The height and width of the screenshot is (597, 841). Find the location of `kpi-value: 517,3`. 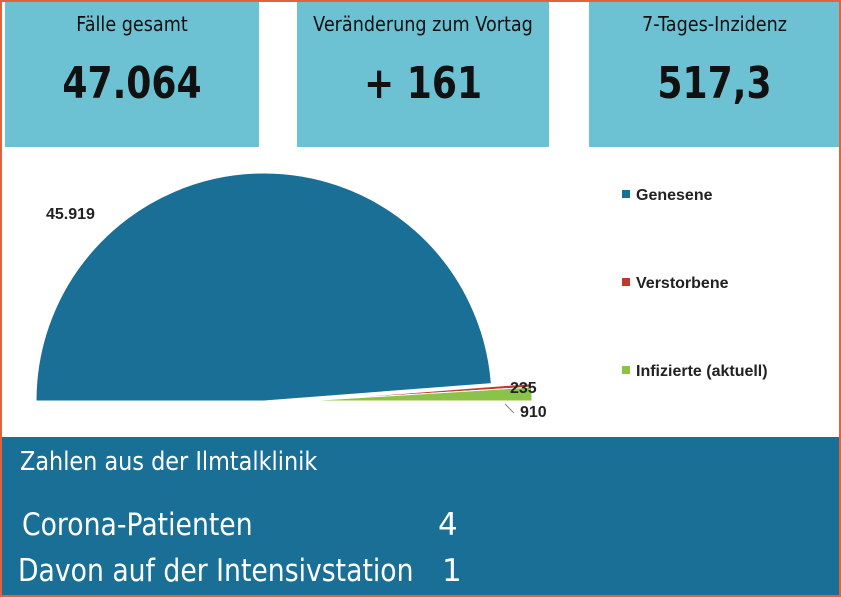

kpi-value: 517,3 is located at coordinates (714, 83).